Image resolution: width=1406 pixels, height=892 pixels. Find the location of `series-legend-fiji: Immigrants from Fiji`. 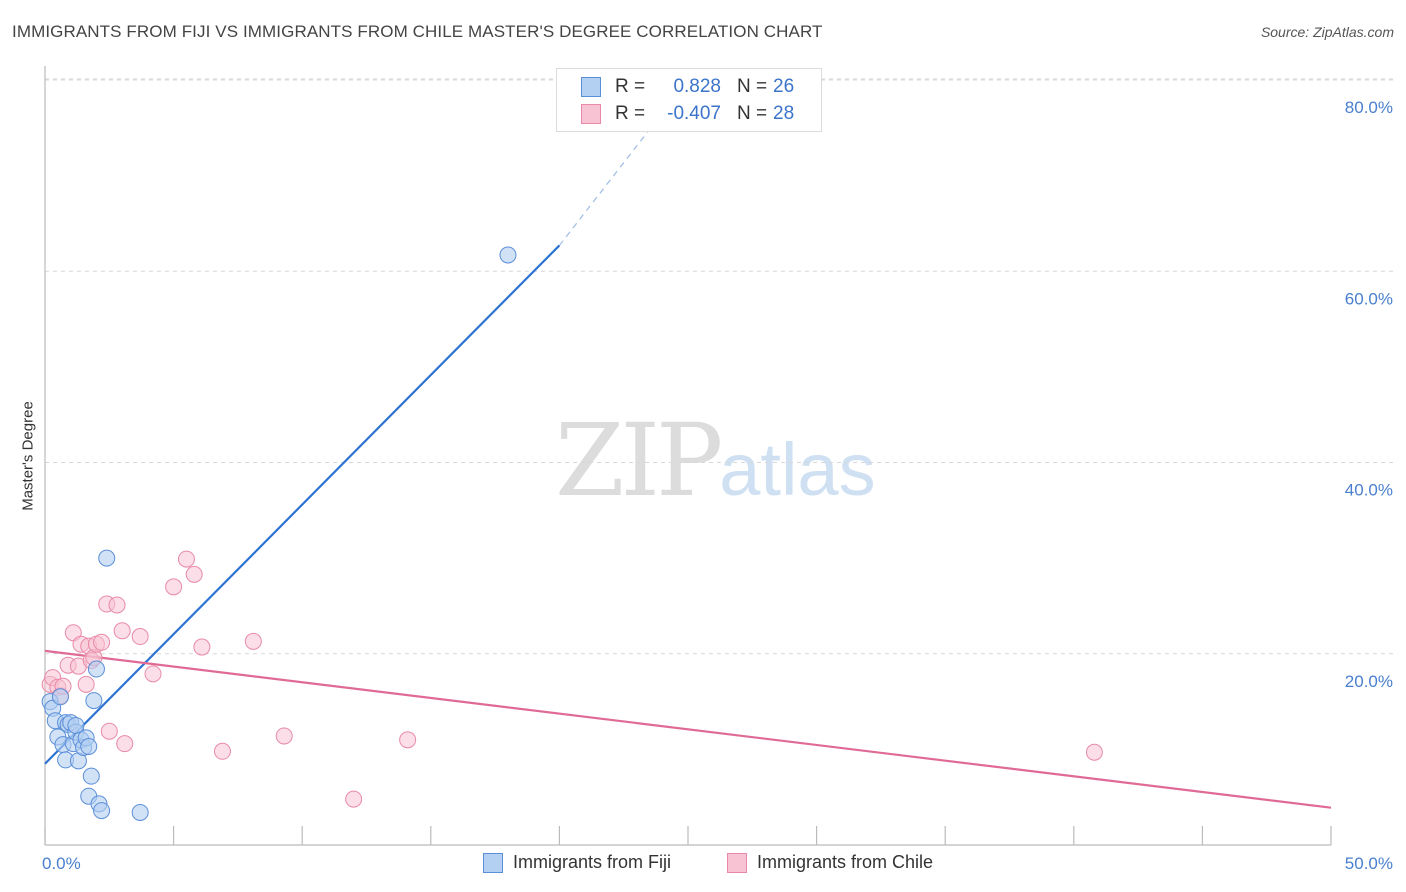

series-legend-fiji: Immigrants from Fiji is located at coordinates (577, 862).